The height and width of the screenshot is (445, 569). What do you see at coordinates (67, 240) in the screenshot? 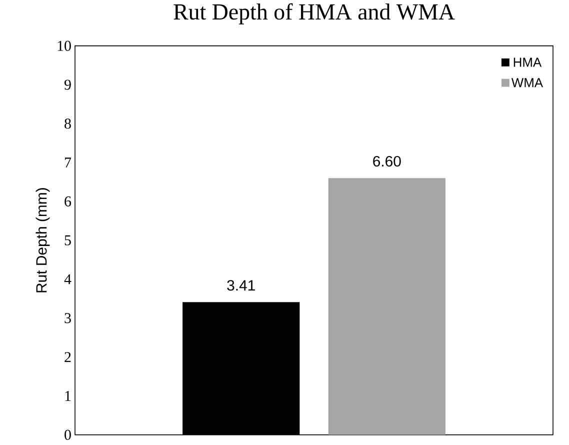
I see `y-tick-label: 5` at bounding box center [67, 240].